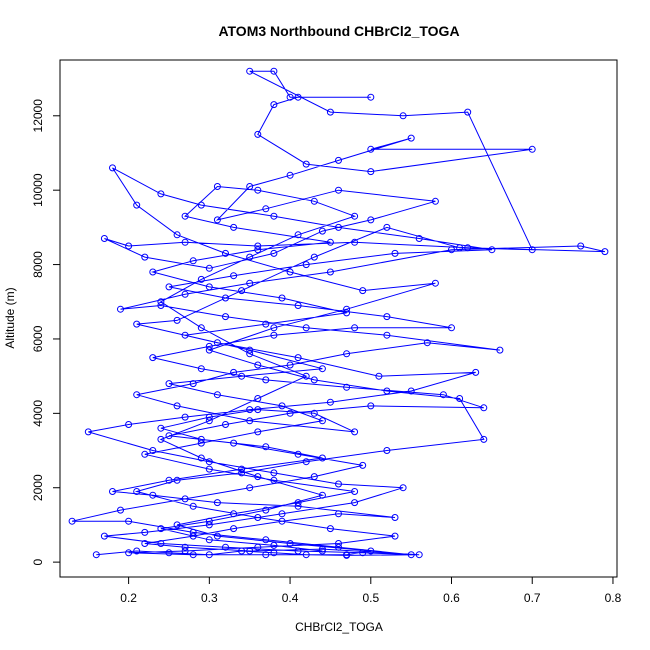 The height and width of the screenshot is (650, 650). What do you see at coordinates (45, 332) in the screenshot?
I see `y-axis: 0 2000 4000 6000 8000 10000 12000` at bounding box center [45, 332].